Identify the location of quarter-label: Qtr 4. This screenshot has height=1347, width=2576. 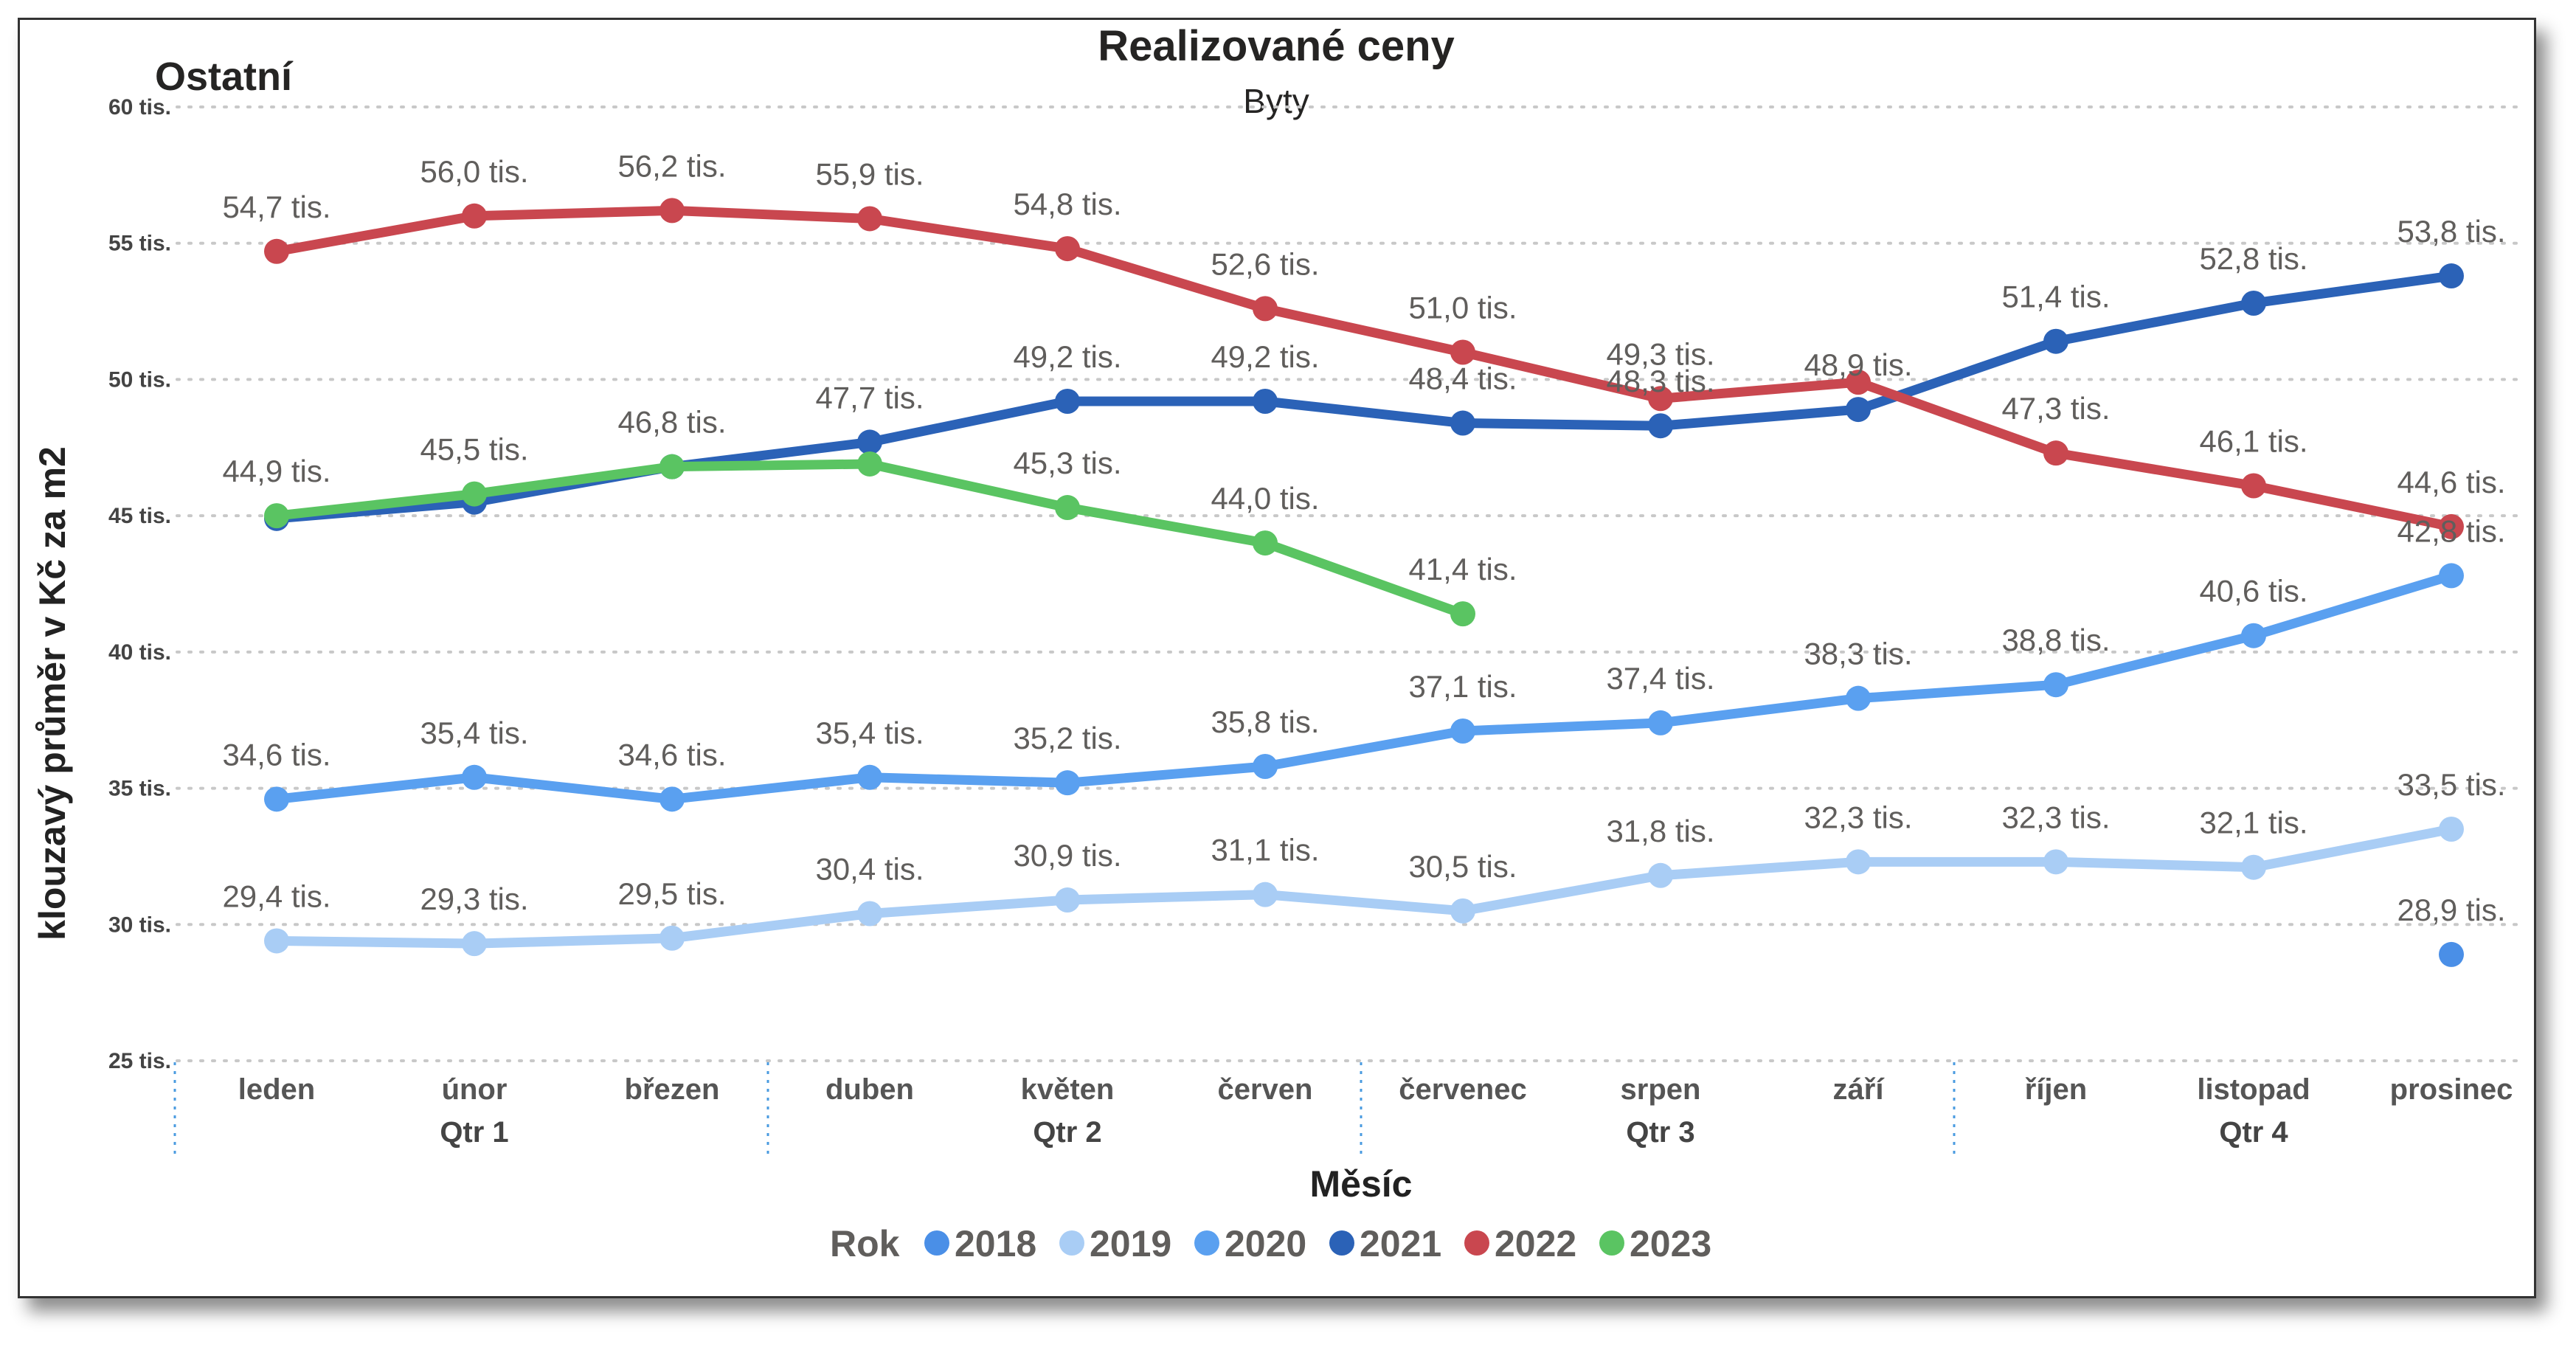
(2254, 1132).